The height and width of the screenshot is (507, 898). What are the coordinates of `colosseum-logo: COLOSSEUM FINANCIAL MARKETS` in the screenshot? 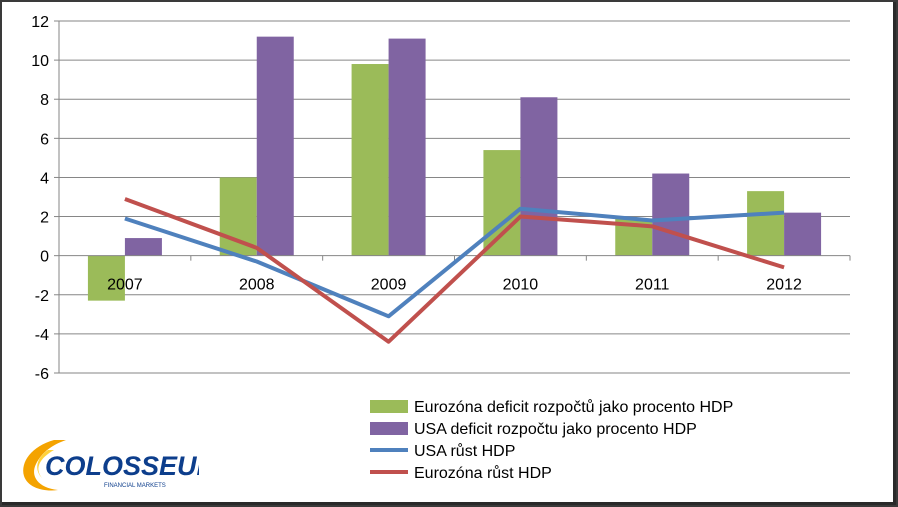 It's located at (117, 467).